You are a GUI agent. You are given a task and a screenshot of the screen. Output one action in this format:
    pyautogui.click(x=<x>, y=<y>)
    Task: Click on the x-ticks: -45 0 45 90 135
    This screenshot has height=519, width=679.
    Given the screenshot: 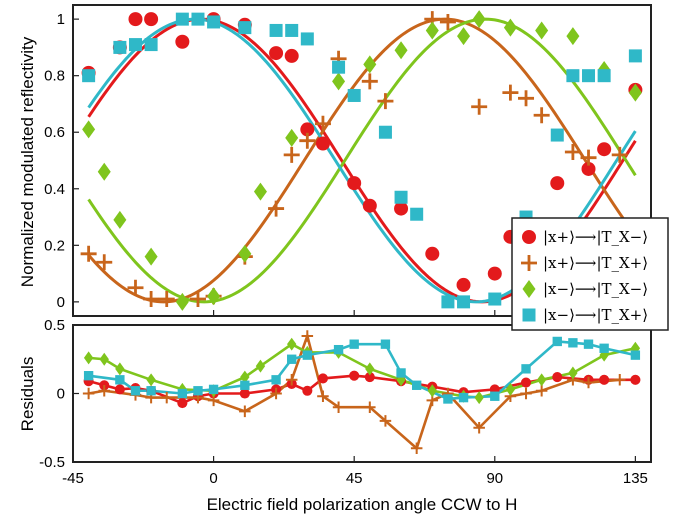 What is the action you would take?
    pyautogui.click(x=355, y=471)
    